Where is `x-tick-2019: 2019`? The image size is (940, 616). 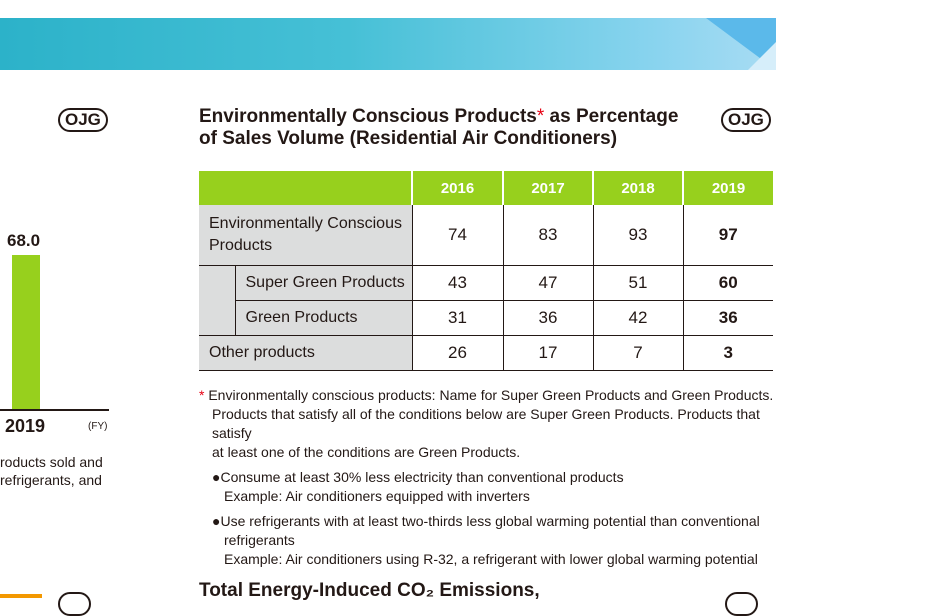
x-tick-2019: 2019 is located at coordinates (25, 426).